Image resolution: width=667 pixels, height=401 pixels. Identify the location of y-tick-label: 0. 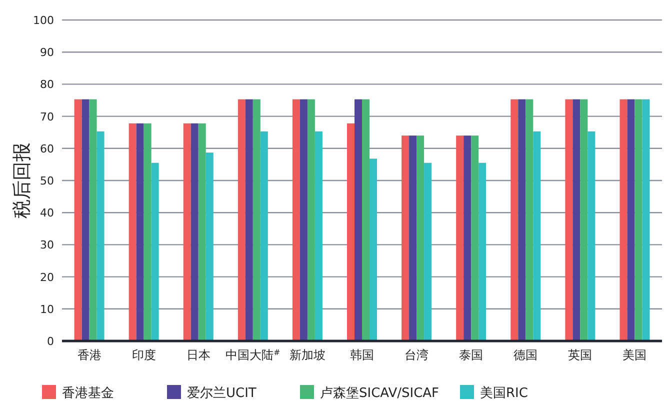
(50, 341).